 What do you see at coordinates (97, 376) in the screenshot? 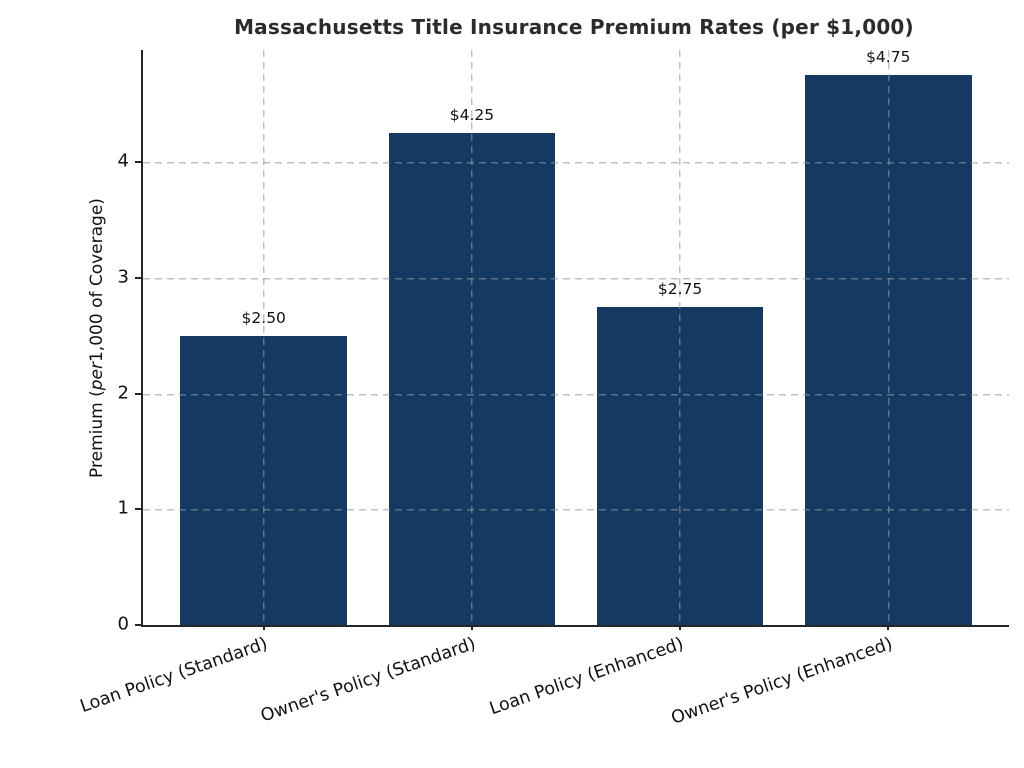
I see `y-axis-label-italic: per` at bounding box center [97, 376].